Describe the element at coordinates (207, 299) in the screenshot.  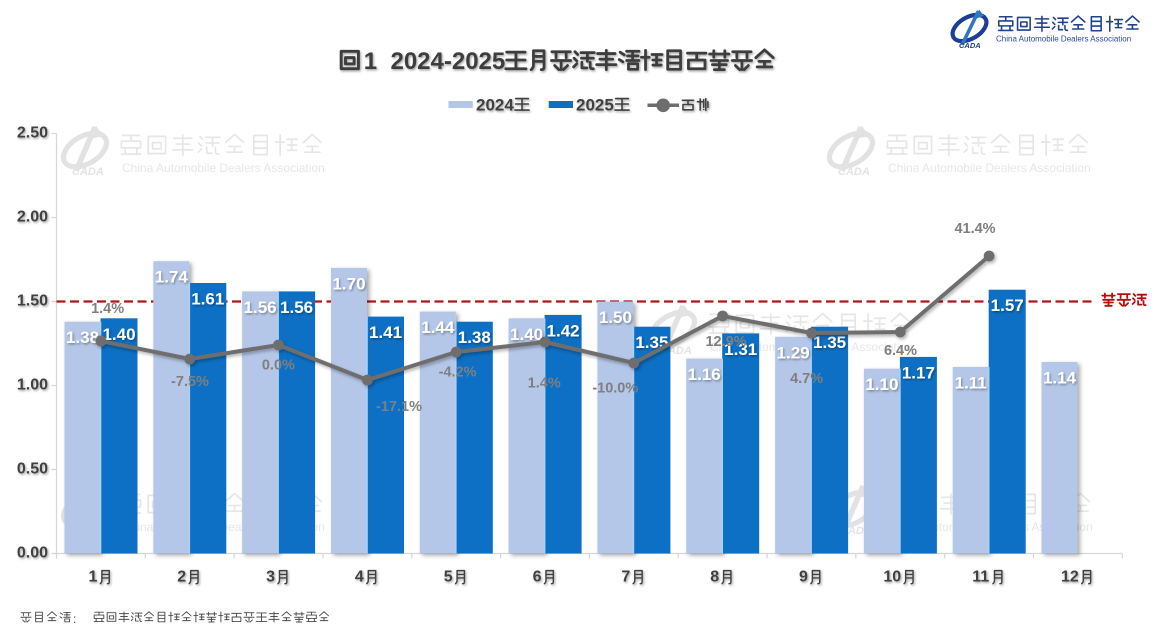
I see `svg-text: 1.61` at that location.